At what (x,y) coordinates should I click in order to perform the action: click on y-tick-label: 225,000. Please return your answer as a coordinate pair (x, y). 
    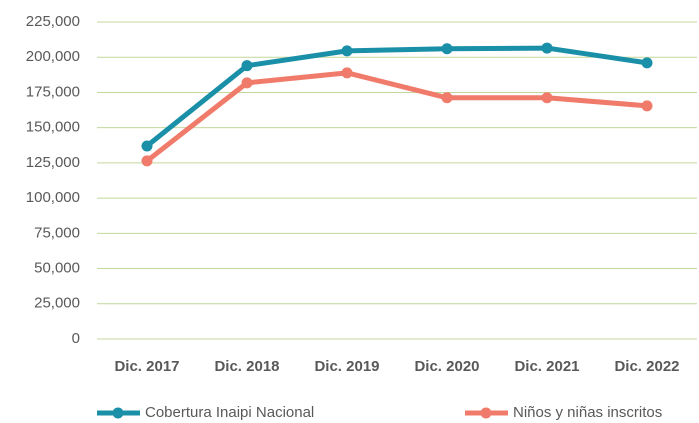
    Looking at the image, I should click on (53, 21).